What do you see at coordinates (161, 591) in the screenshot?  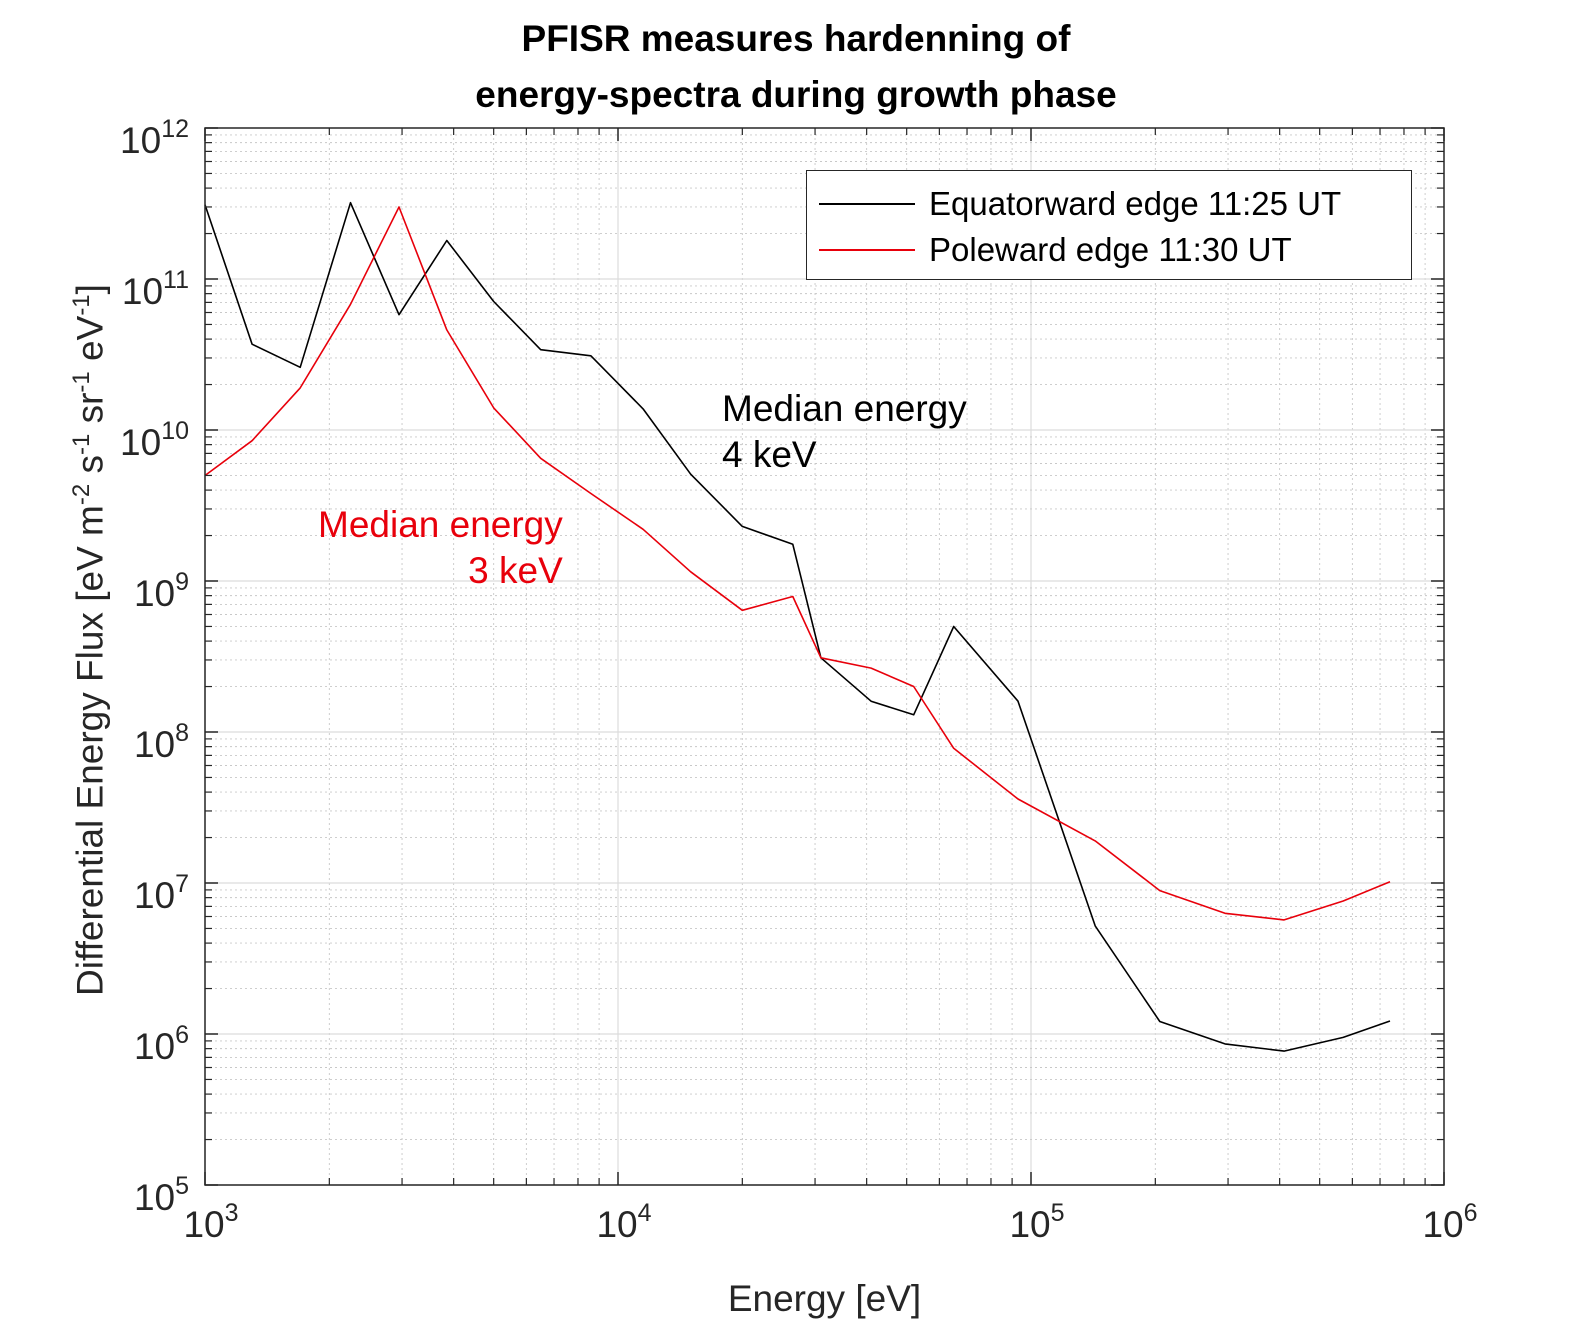 I see `y-tick-label: 10⁹` at bounding box center [161, 591].